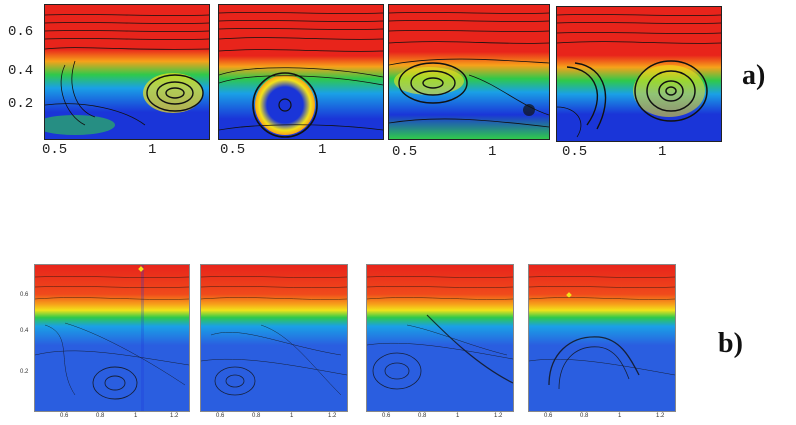 This screenshot has width=796, height=425. I want to click on row-a-label: a), so click(754, 75).